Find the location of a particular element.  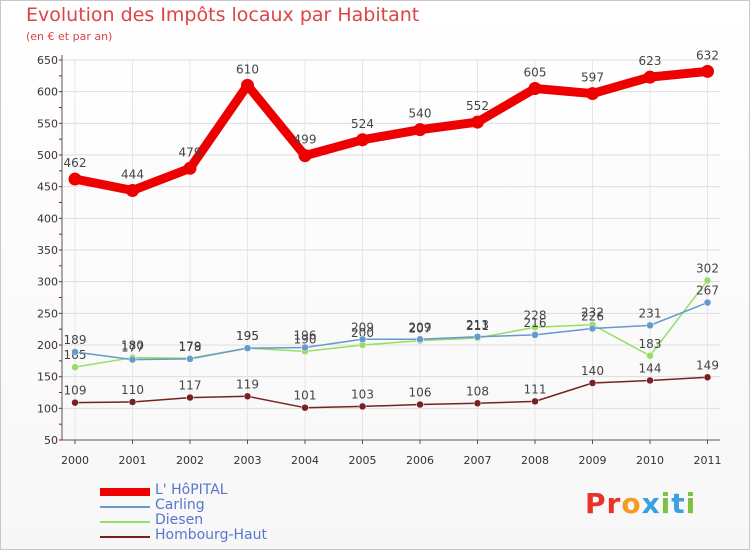

chart-title: Evolution des Impôts locaux par Habitant is located at coordinates (223, 15).